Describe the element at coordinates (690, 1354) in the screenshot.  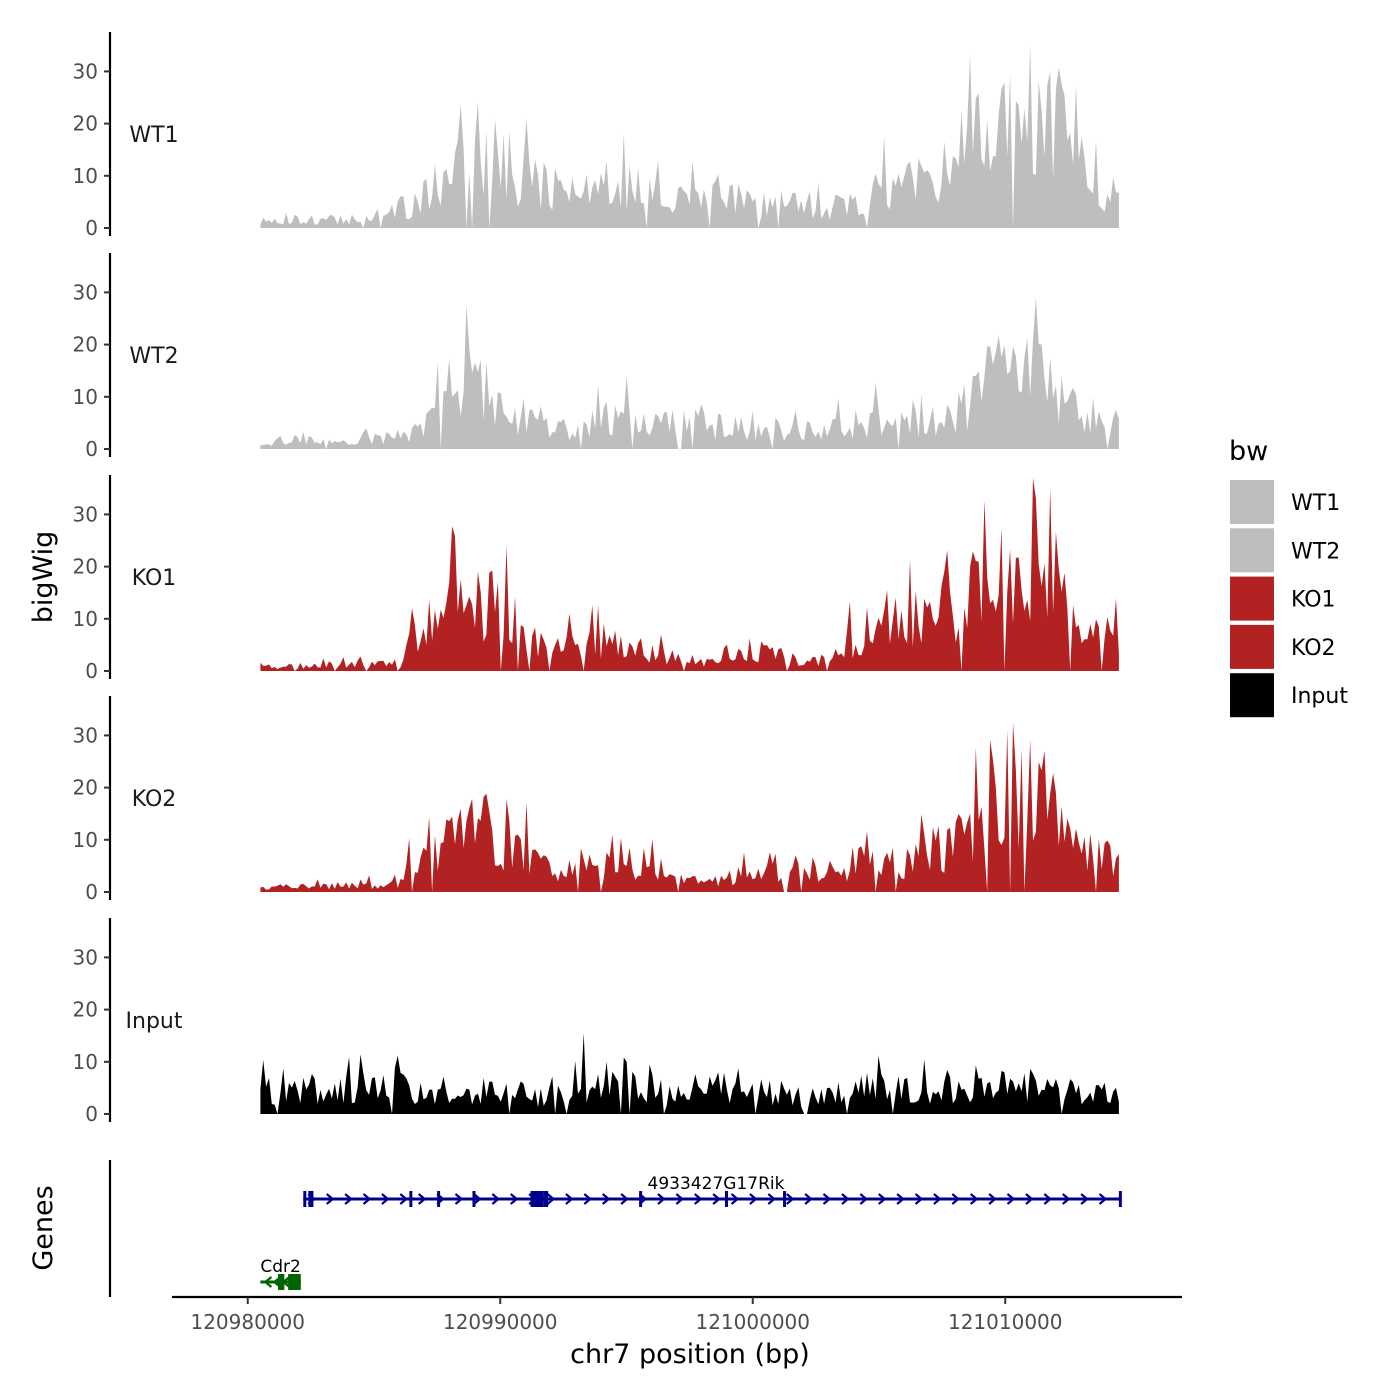
I see `x-axis-title: chr7 position (bp)` at that location.